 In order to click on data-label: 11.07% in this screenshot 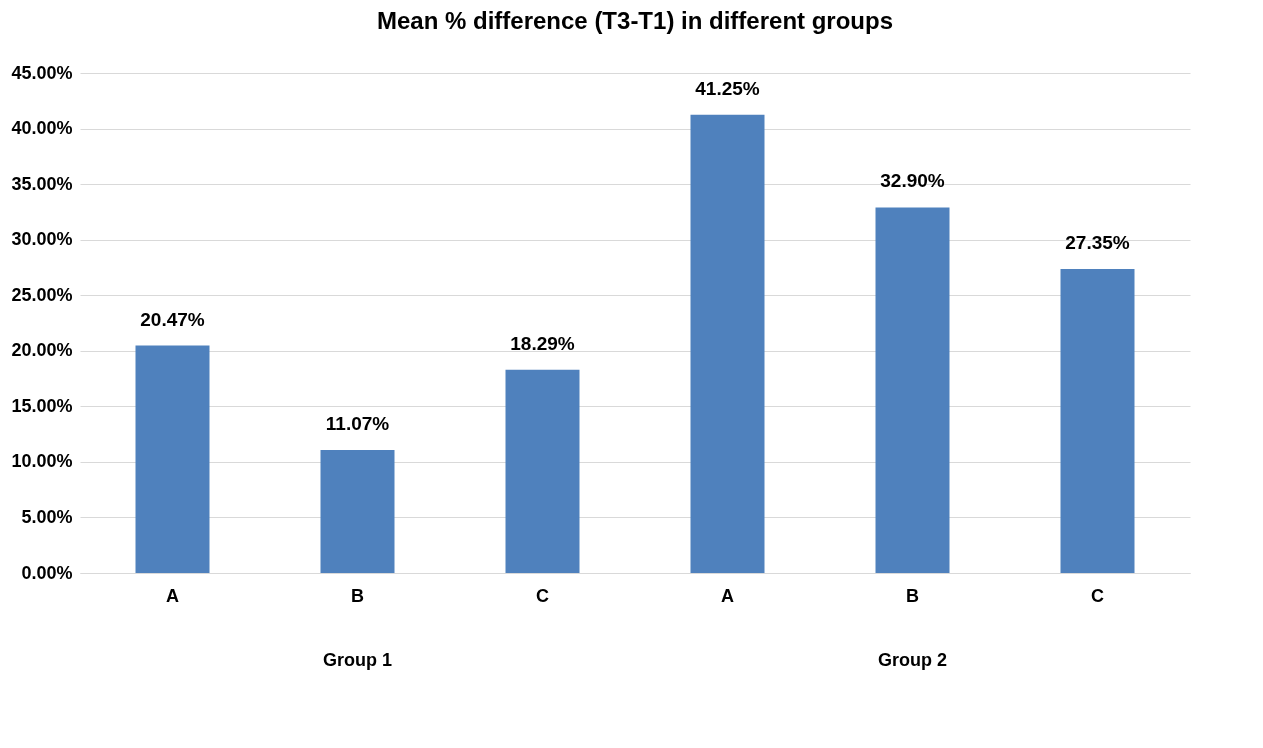, I will do `click(357, 423)`.